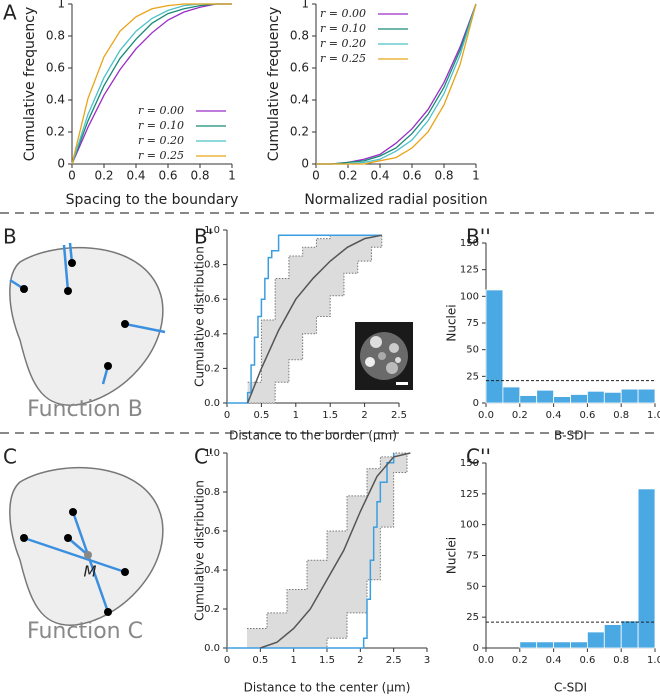 The image size is (660, 697). I want to click on y-axis-label: Cumulative frequency, so click(30, 84).